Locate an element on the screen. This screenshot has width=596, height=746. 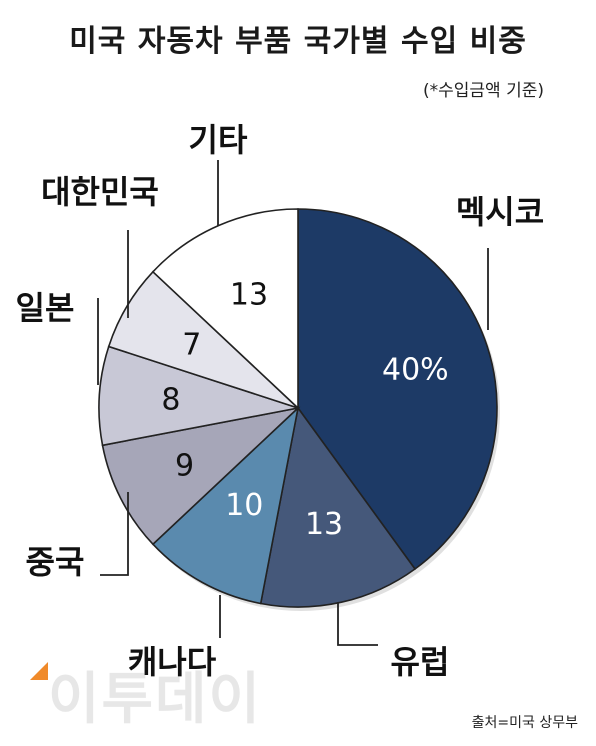
watermark: 이투데이 is located at coordinates (155, 699).